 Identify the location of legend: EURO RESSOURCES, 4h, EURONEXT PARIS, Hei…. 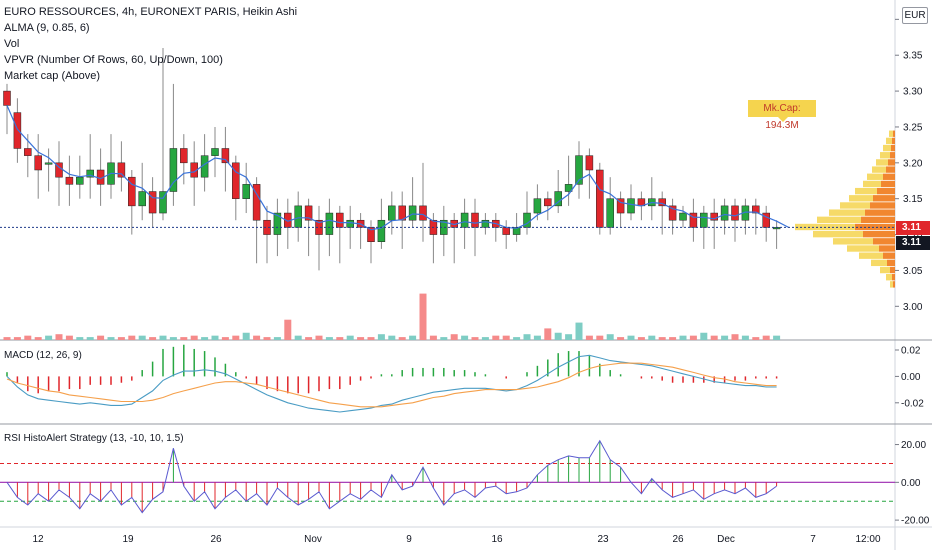
(150, 44).